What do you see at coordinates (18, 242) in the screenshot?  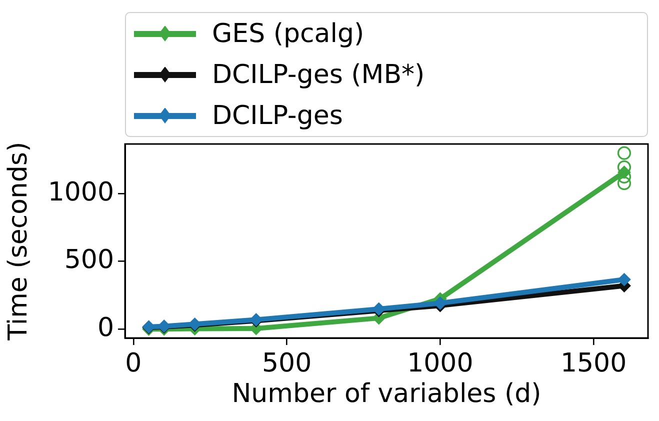 I see `y-axis-title: Time (seconds)` at bounding box center [18, 242].